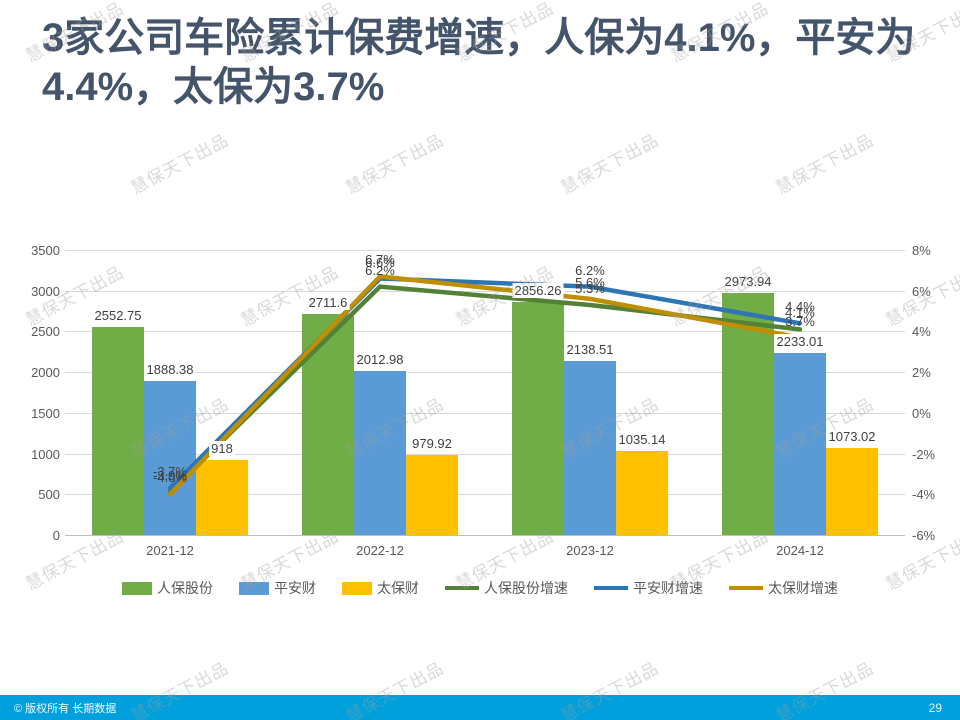 This screenshot has height=720, width=960. Describe the element at coordinates (432, 444) in the screenshot. I see `bar-value-label: 979.92` at that location.